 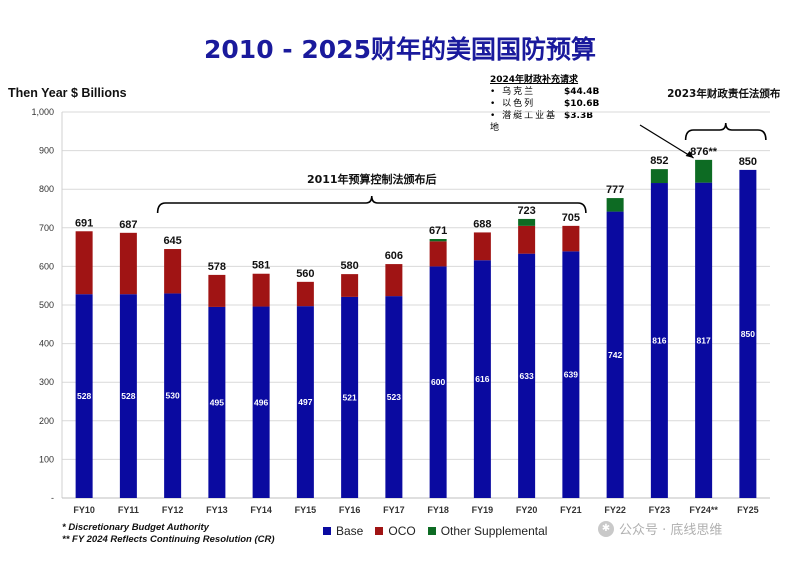 I want to click on callout-row-israel: • 以色列 $10.6B, so click(x=544, y=104).